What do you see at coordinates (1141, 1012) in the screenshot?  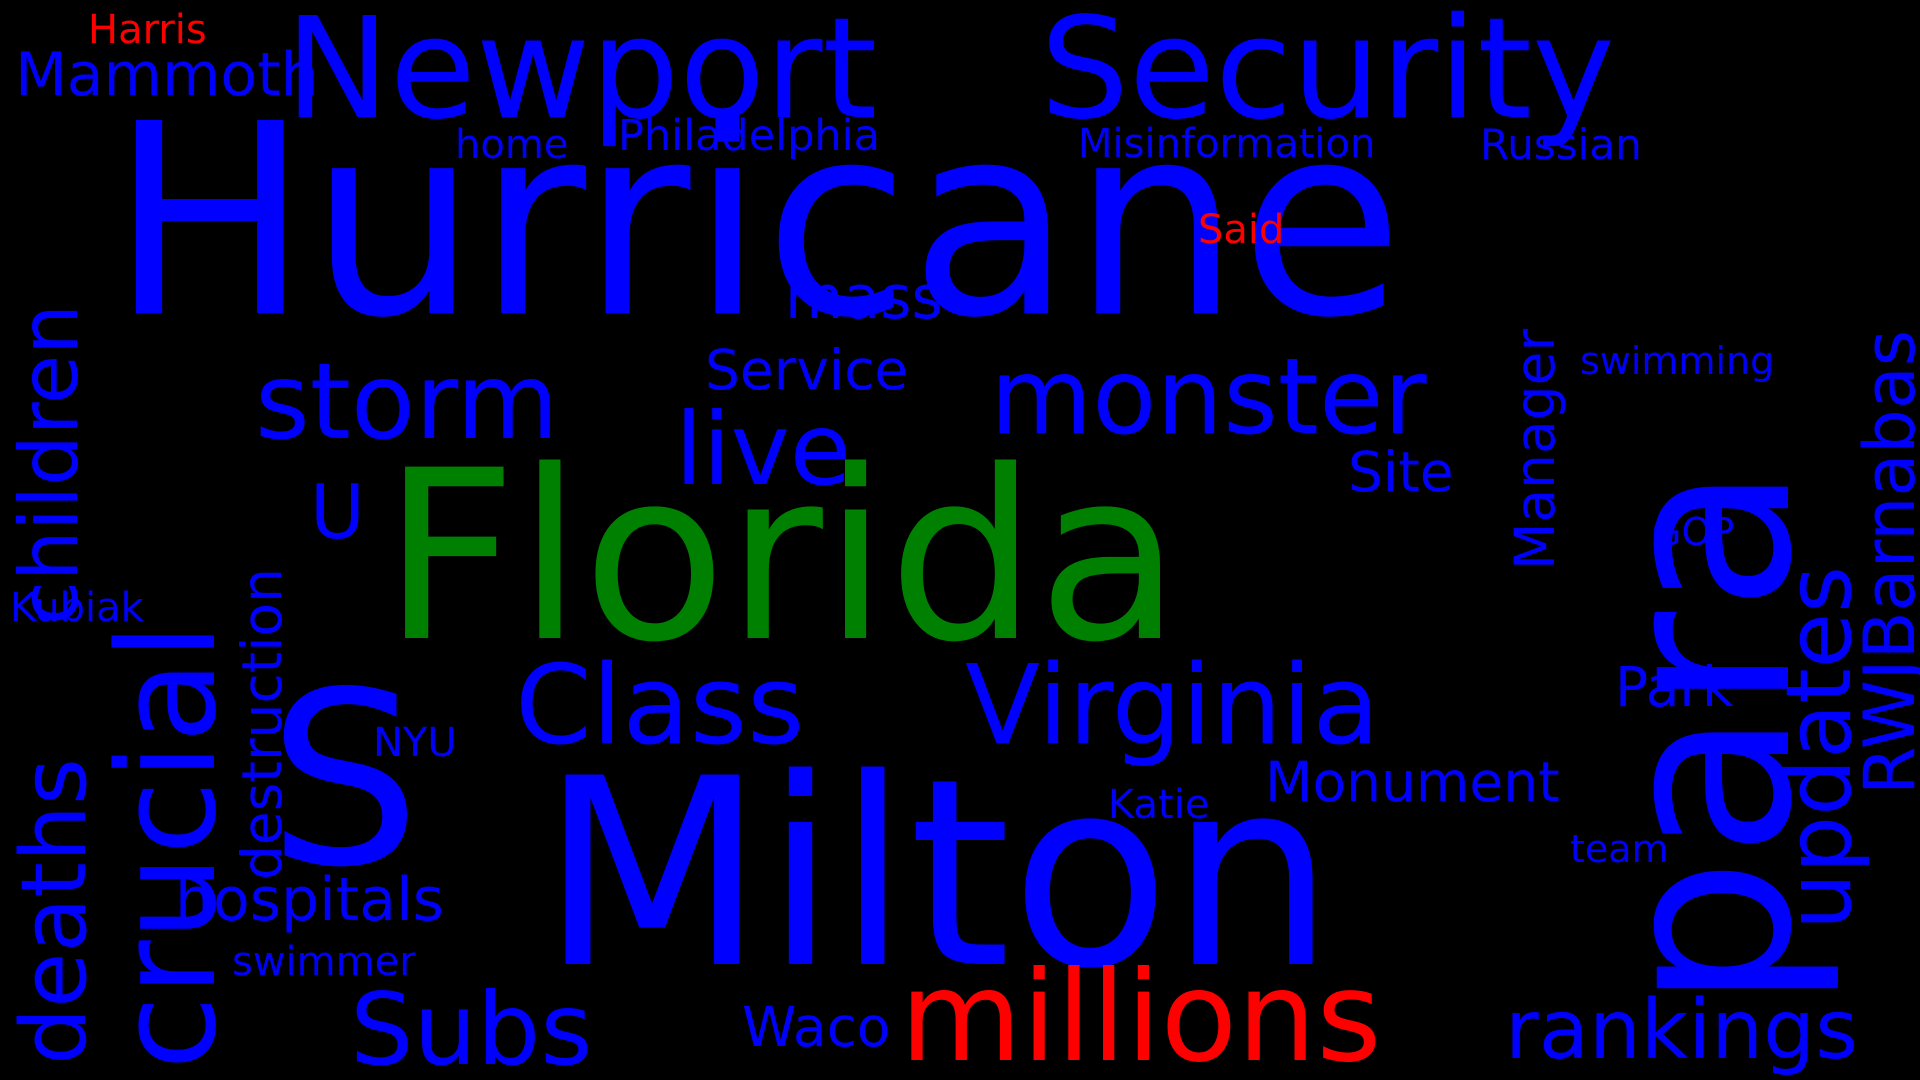 I see `word-millions: millions` at bounding box center [1141, 1012].